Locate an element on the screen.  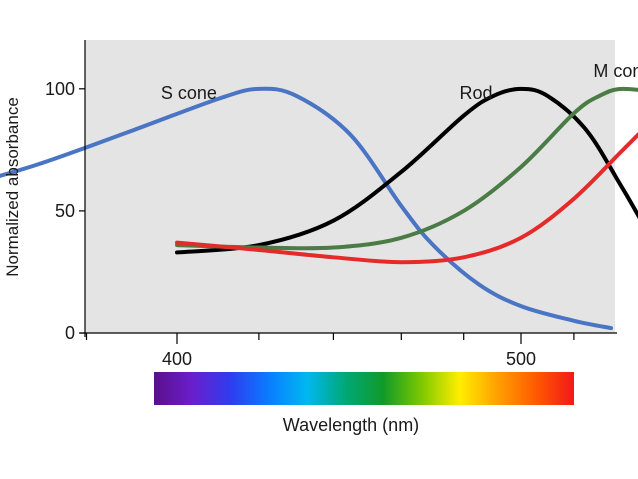
y-tick-label: 50 is located at coordinates (65, 211).